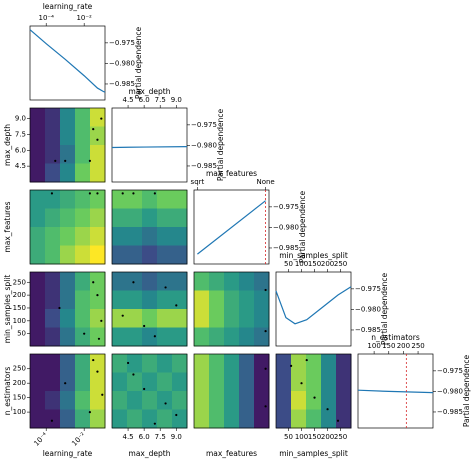 The width and height of the screenshot is (474, 464). Describe the element at coordinates (20, 119) in the screenshot. I see `y-tick-label: 9.0` at that location.